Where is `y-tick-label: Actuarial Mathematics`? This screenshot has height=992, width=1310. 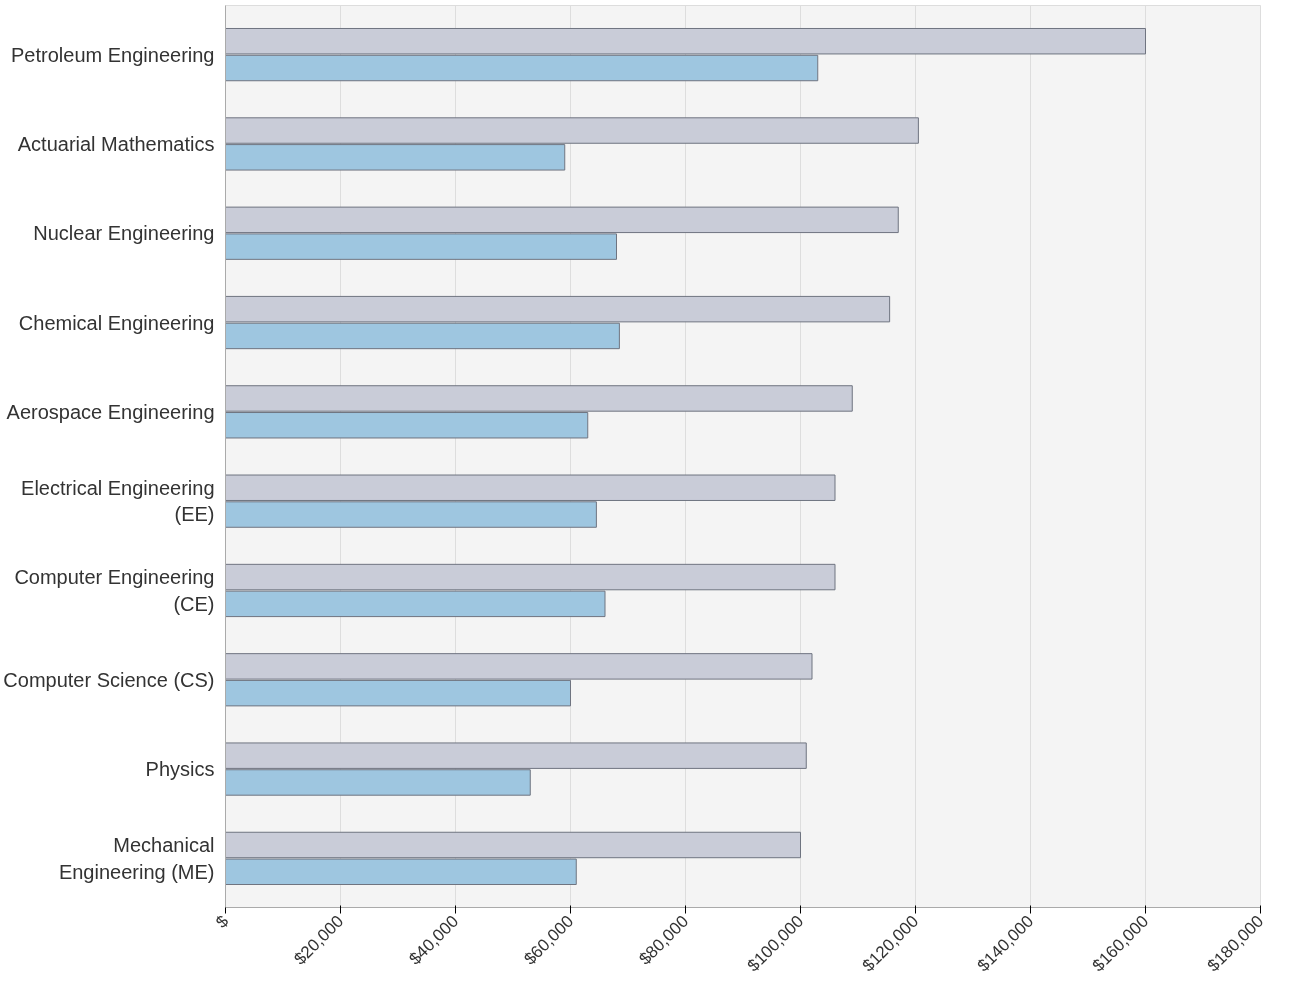 y-tick-label: Actuarial Mathematics is located at coordinates (116, 143).